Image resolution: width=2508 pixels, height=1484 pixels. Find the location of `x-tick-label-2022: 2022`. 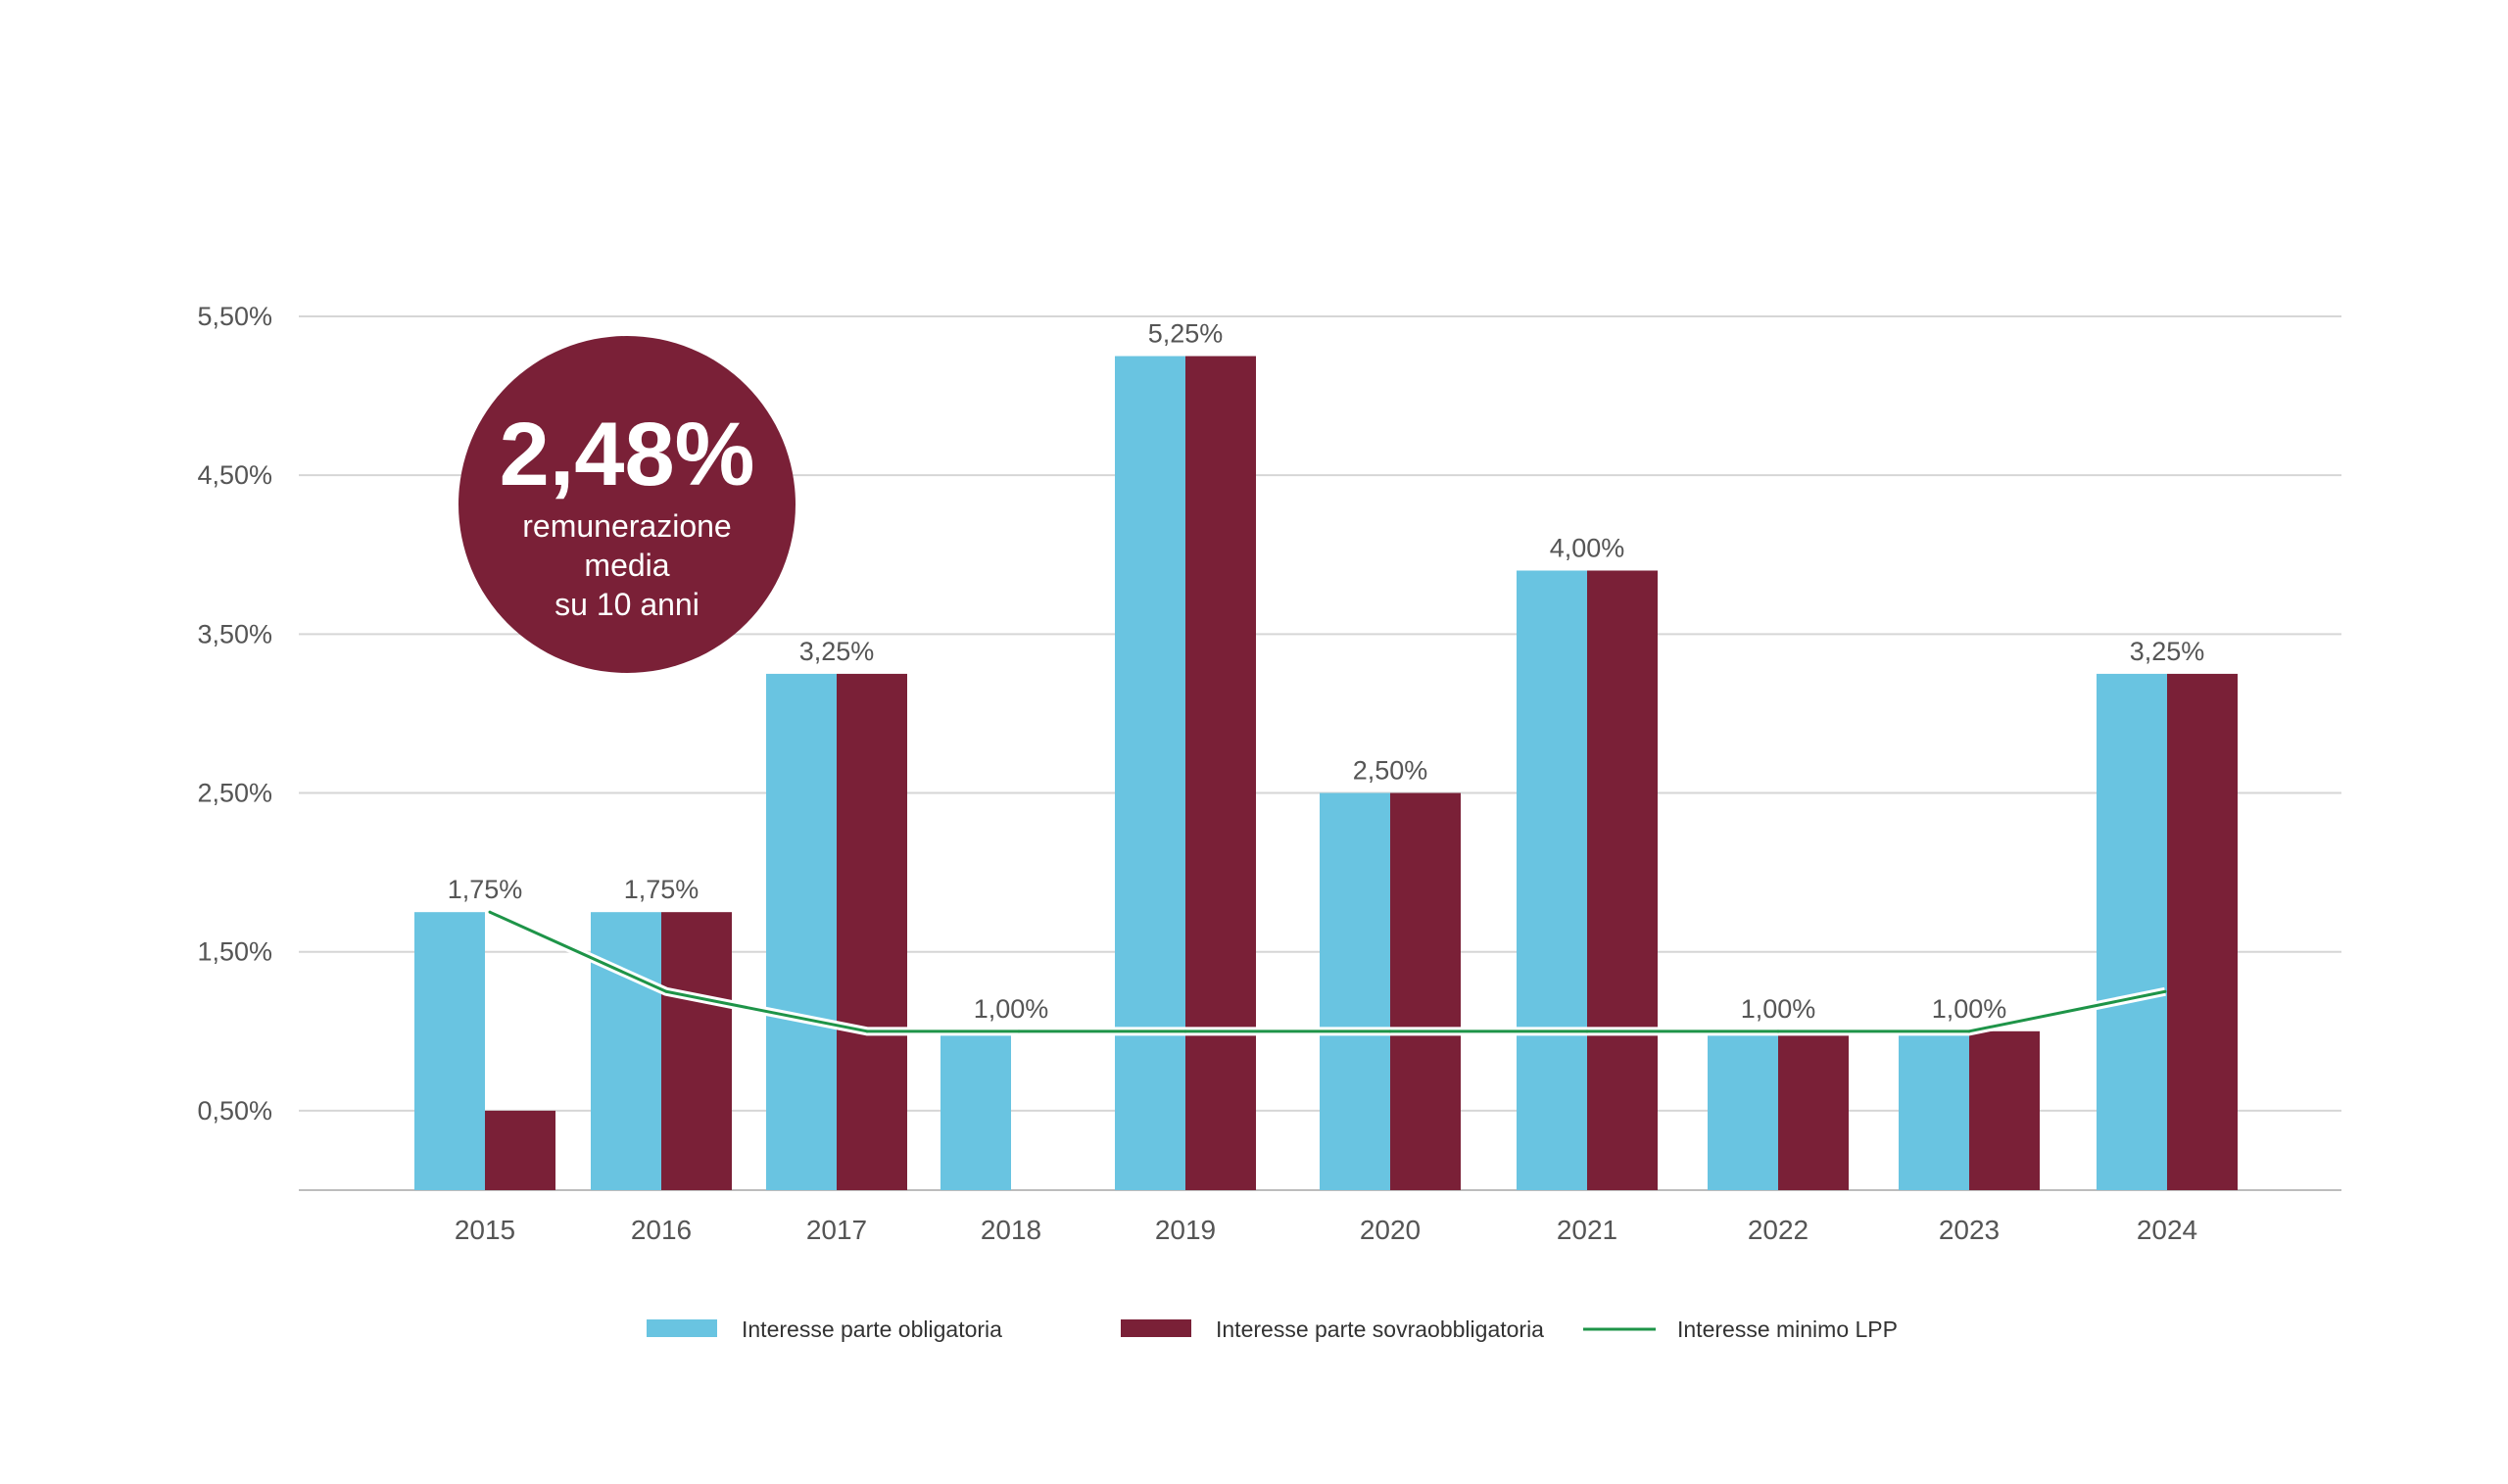

x-tick-label-2022: 2022 is located at coordinates (1778, 1230).